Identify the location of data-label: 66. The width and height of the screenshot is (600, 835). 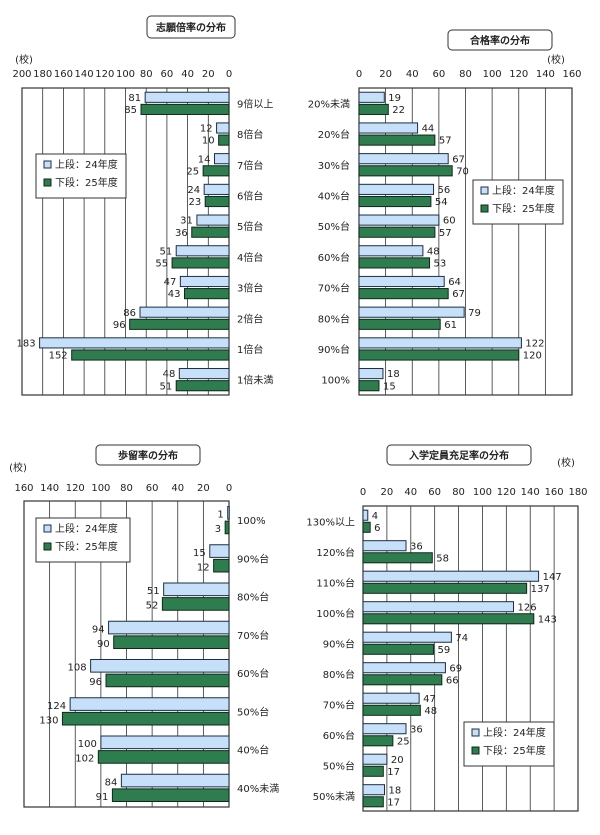
(452, 680).